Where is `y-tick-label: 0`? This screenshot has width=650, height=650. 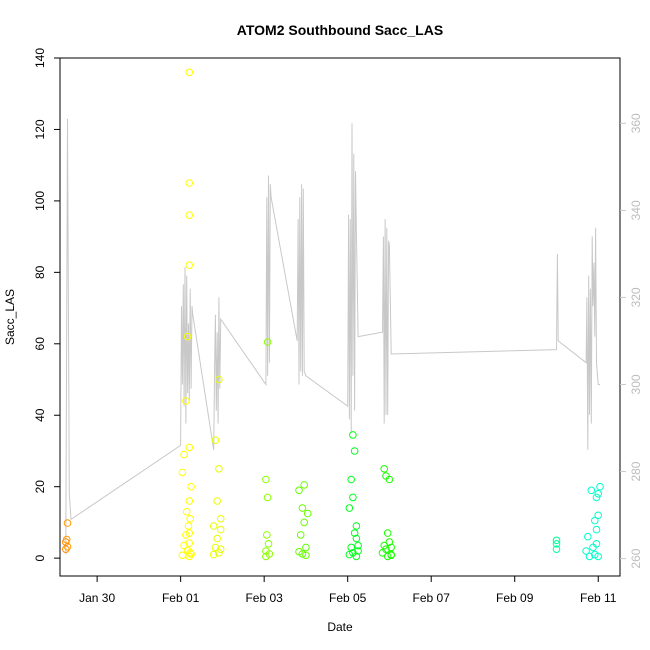 y-tick-label: 0 is located at coordinates (40, 557).